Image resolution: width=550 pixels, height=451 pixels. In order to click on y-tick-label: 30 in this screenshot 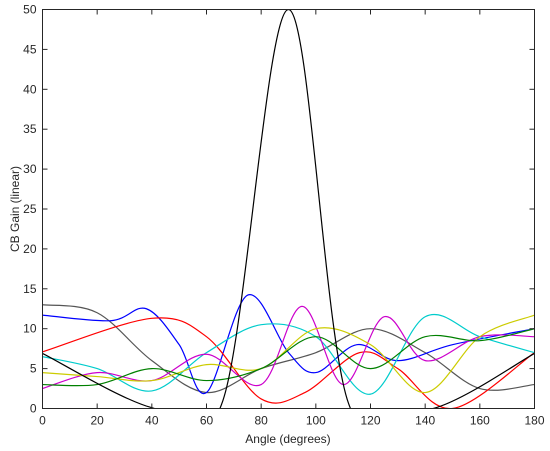, I will do `click(30, 169)`.